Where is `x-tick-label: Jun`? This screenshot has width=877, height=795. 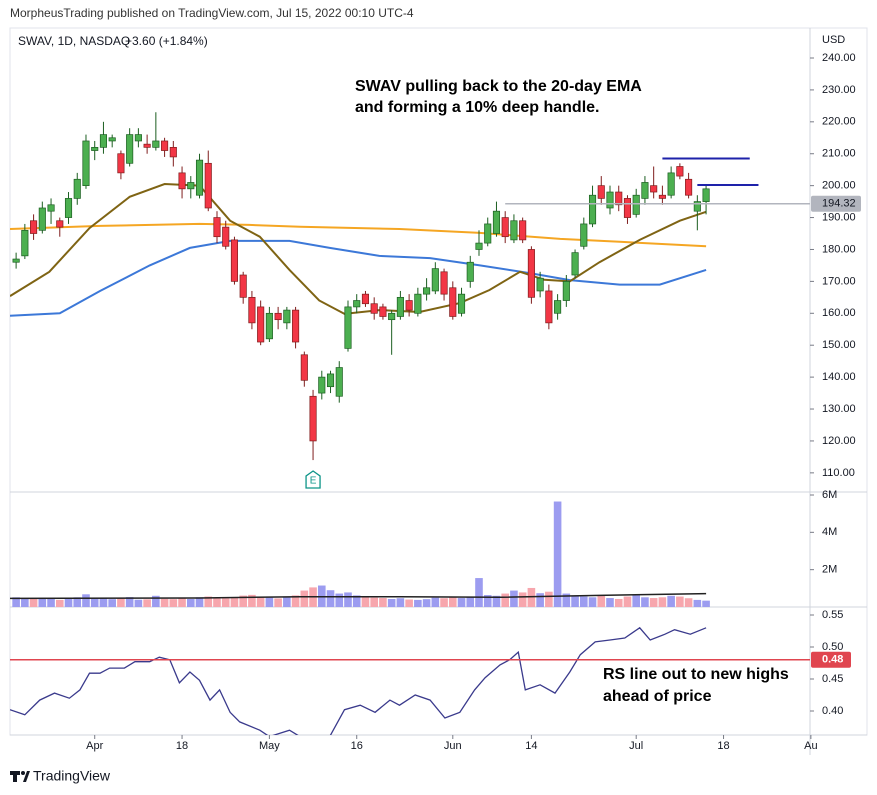
x-tick-label: Jun is located at coordinates (453, 746).